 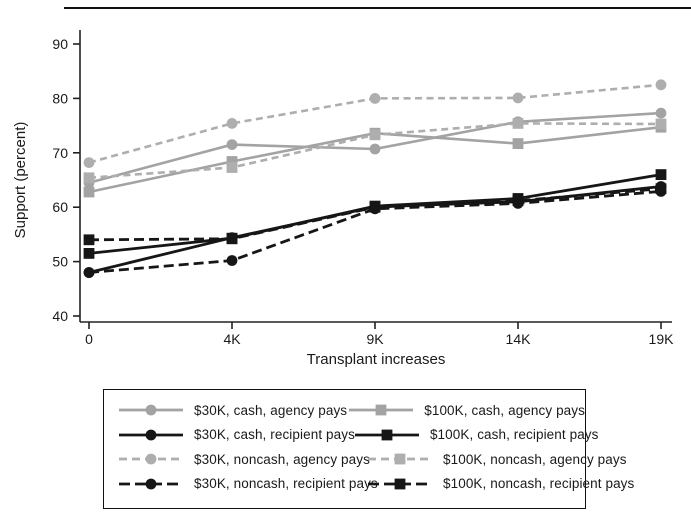 I want to click on x-tick-label: 14K, so click(x=519, y=339).